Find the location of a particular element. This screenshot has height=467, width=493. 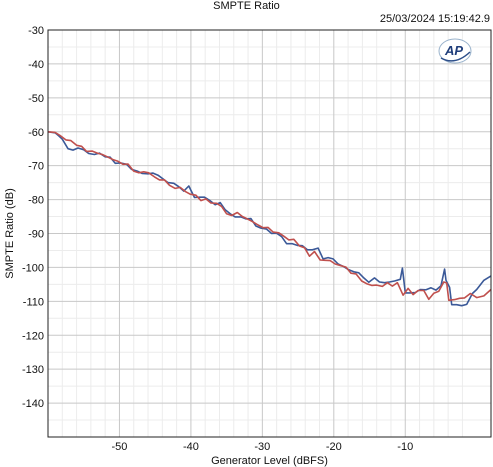

x-axis-label: Generator Level (dBFS) is located at coordinates (269, 461).